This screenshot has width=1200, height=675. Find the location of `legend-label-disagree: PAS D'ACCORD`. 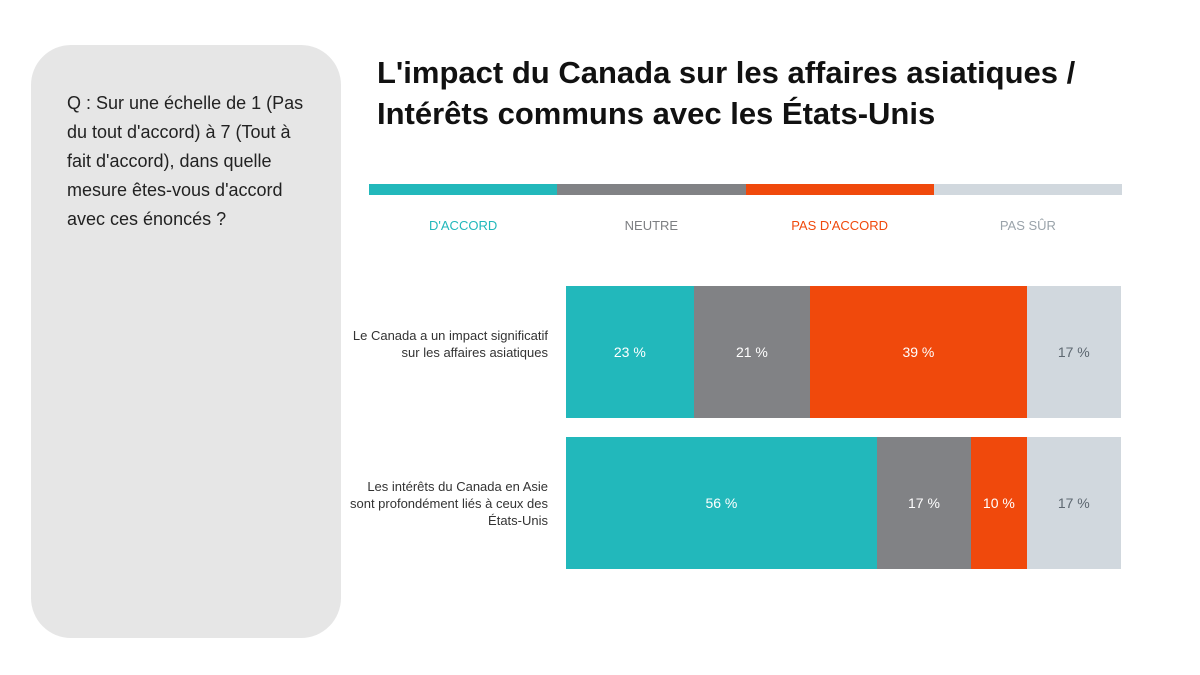

legend-label-disagree: PAS D'ACCORD is located at coordinates (840, 225).